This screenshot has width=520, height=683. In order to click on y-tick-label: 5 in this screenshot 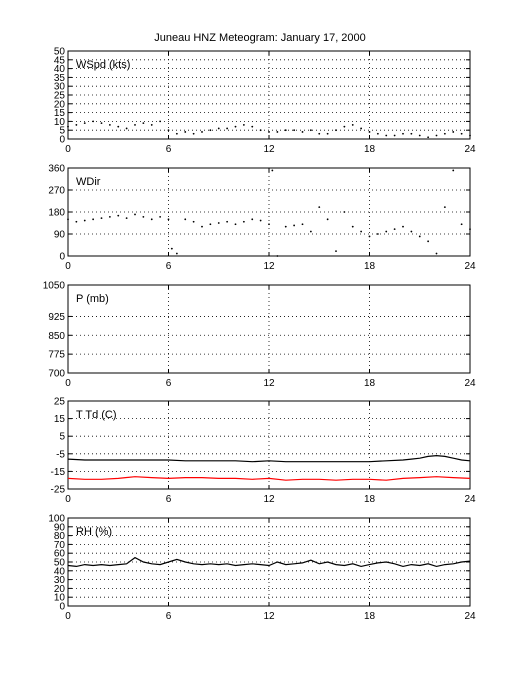, I will do `click(62, 131)`.